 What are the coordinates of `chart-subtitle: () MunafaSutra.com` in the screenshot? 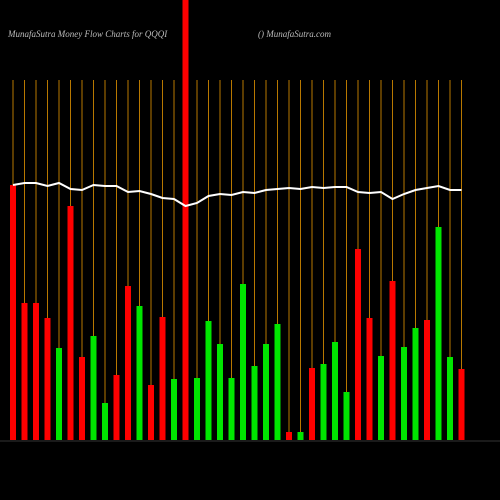 It's located at (294, 34).